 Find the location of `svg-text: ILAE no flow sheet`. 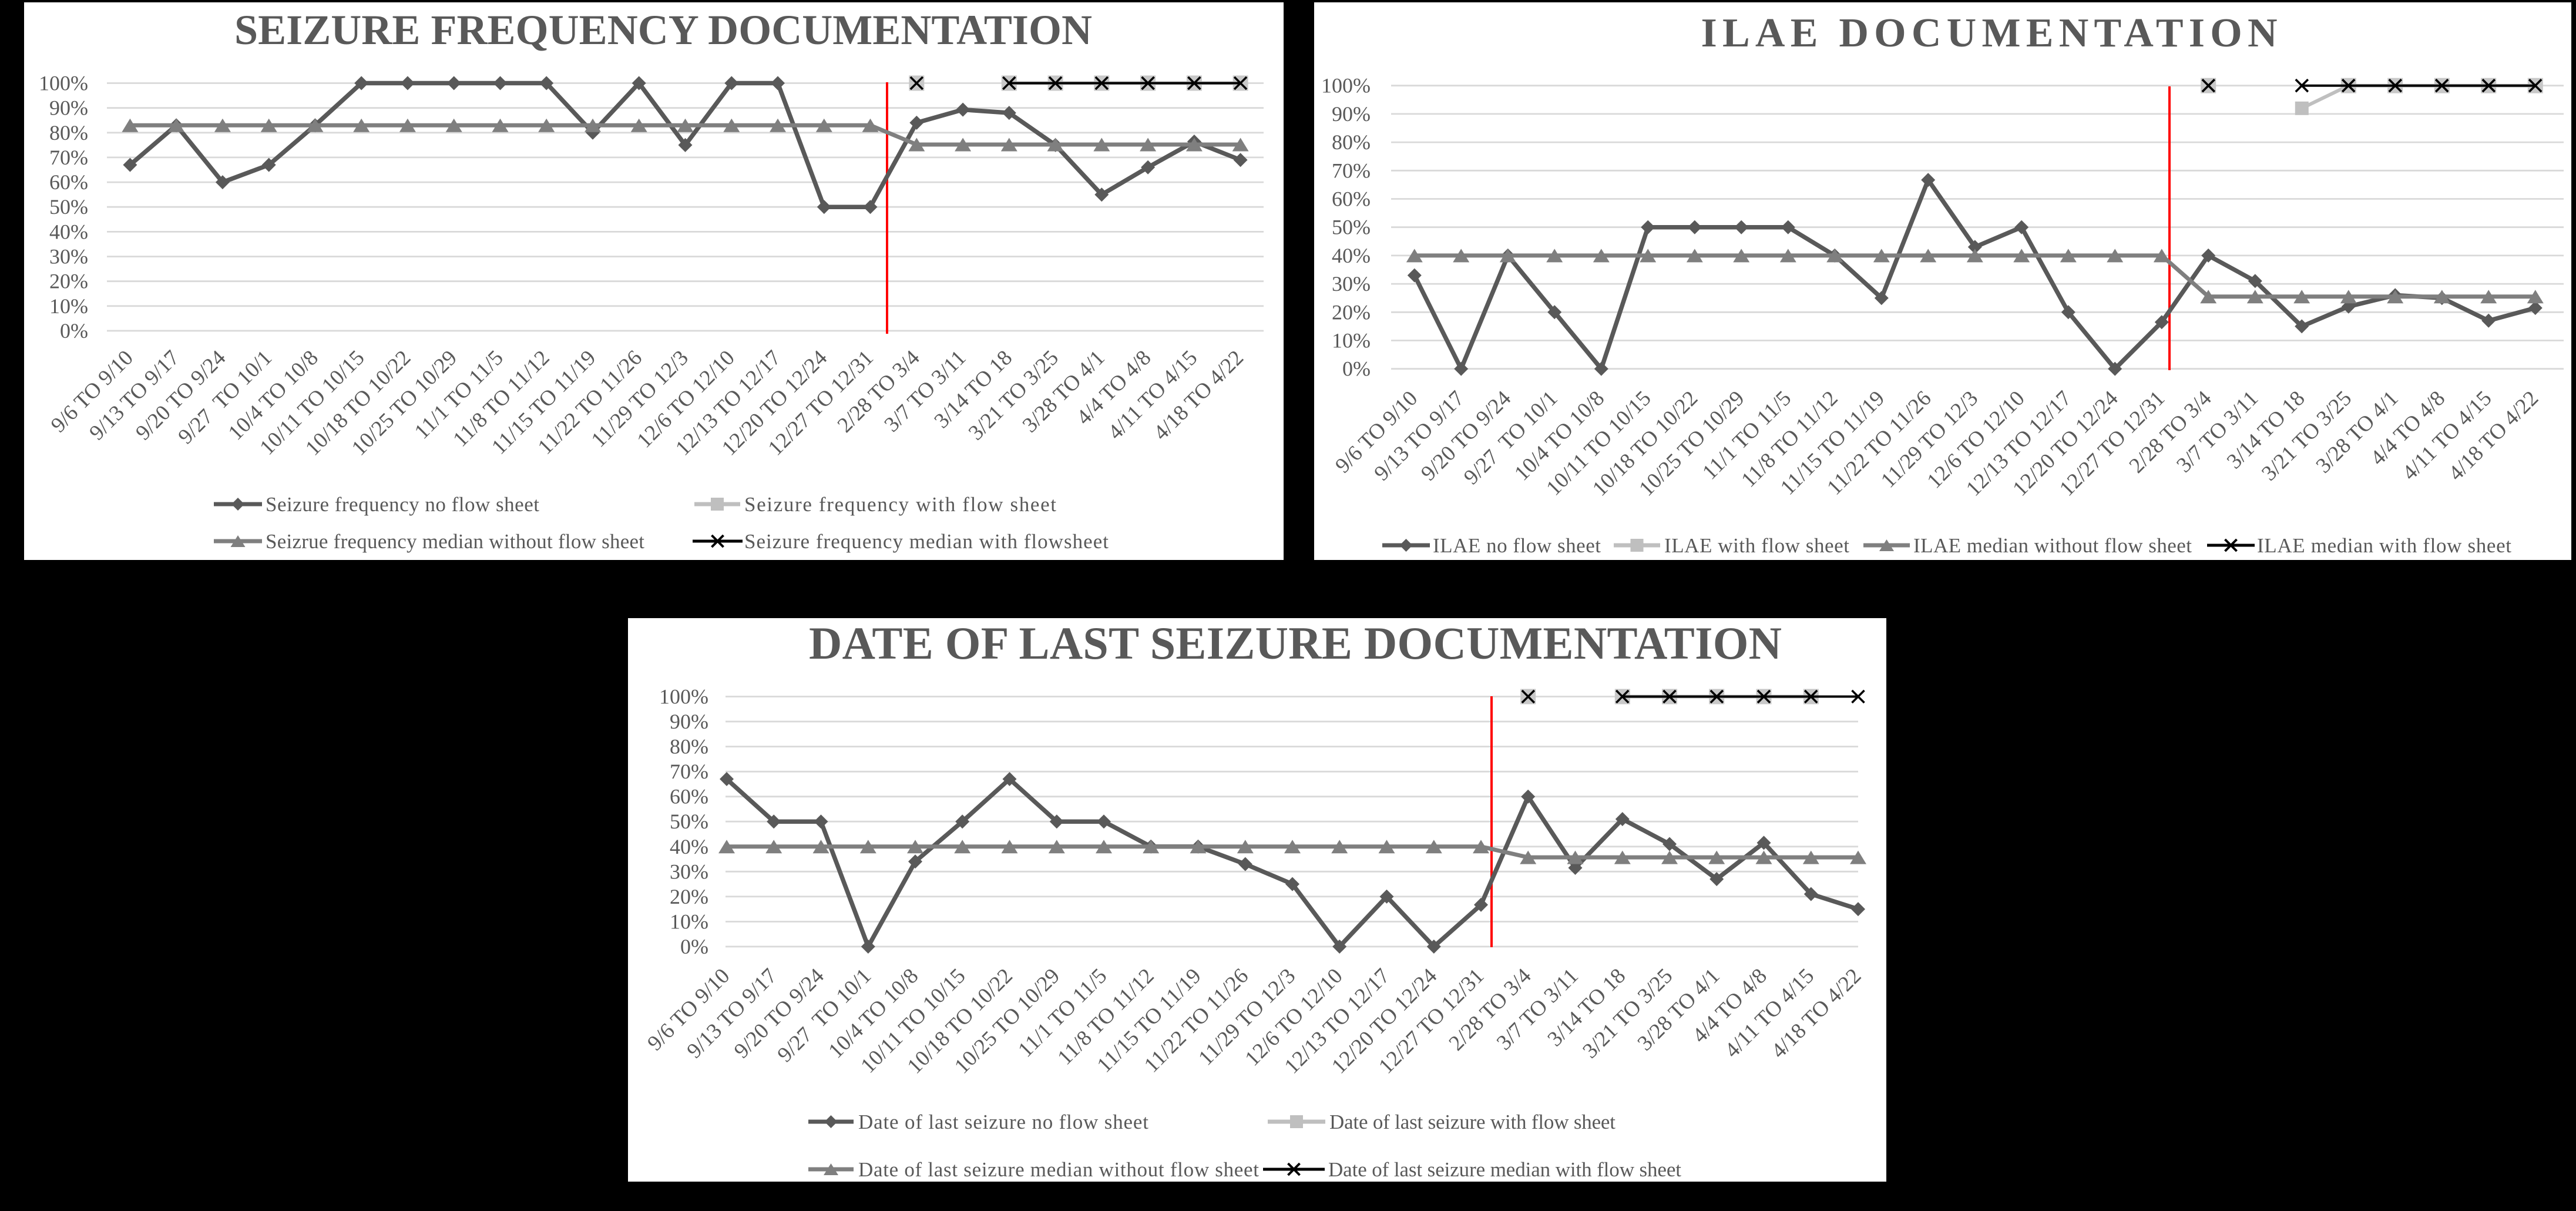

svg-text: ILAE no flow sheet is located at coordinates (1517, 546).